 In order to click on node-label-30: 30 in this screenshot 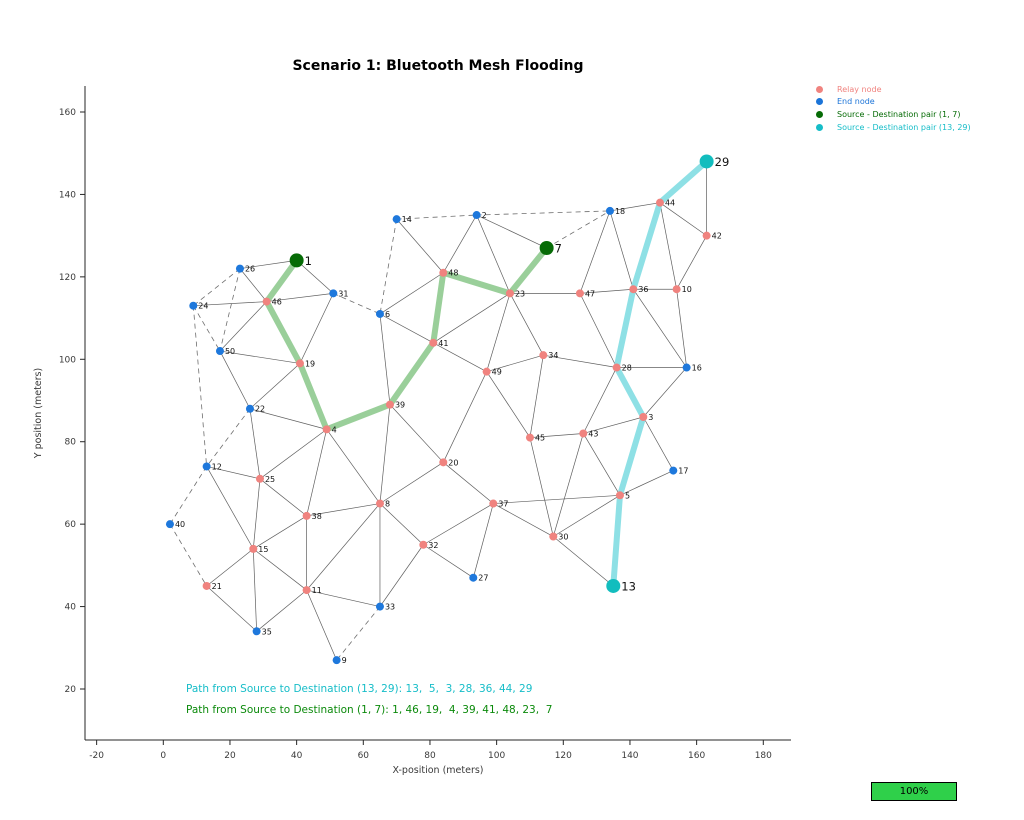, I will do `click(563, 537)`.